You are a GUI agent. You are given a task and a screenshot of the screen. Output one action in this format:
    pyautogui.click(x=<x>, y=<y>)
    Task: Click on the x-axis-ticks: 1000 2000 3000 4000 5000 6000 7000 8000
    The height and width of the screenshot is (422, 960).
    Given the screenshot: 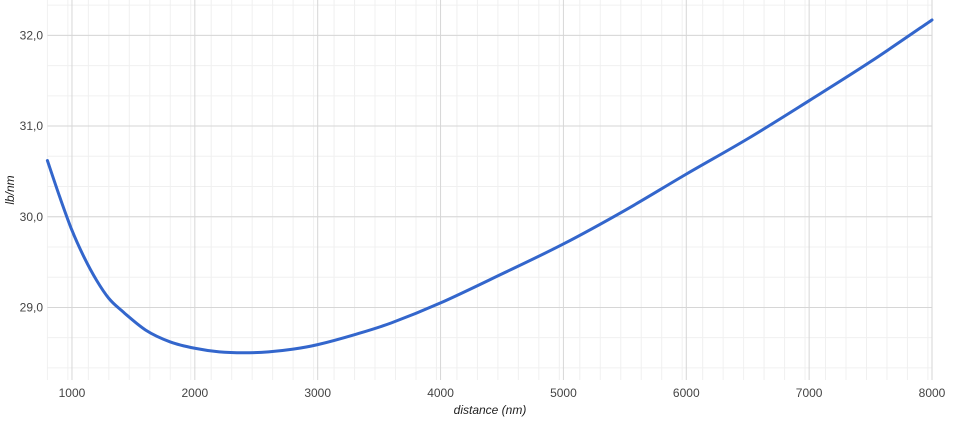 What is the action you would take?
    pyautogui.click(x=502, y=393)
    